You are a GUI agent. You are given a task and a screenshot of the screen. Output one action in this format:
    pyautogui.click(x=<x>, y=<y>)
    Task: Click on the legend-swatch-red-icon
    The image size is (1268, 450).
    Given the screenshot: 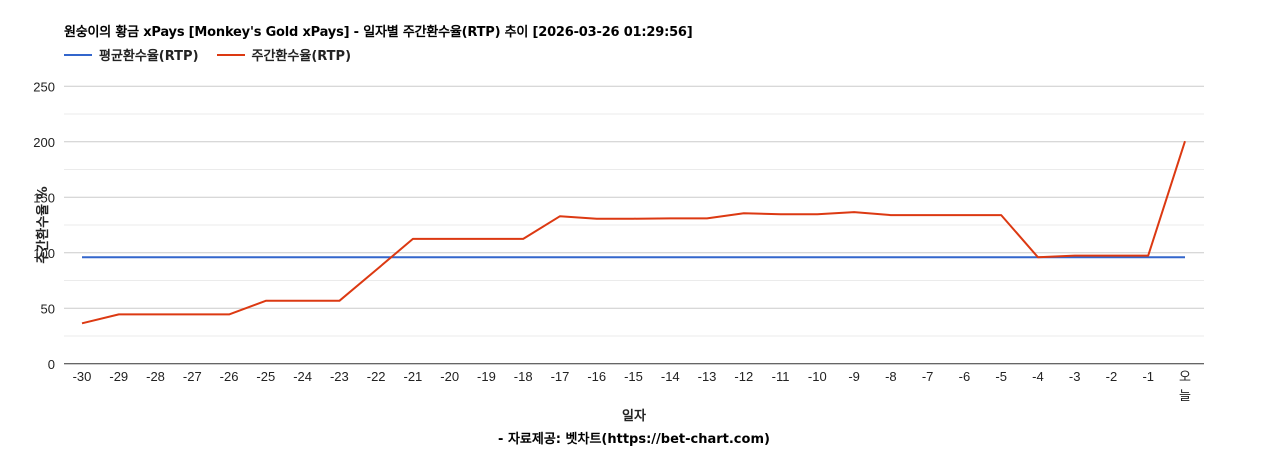 What is the action you would take?
    pyautogui.click(x=230, y=54)
    